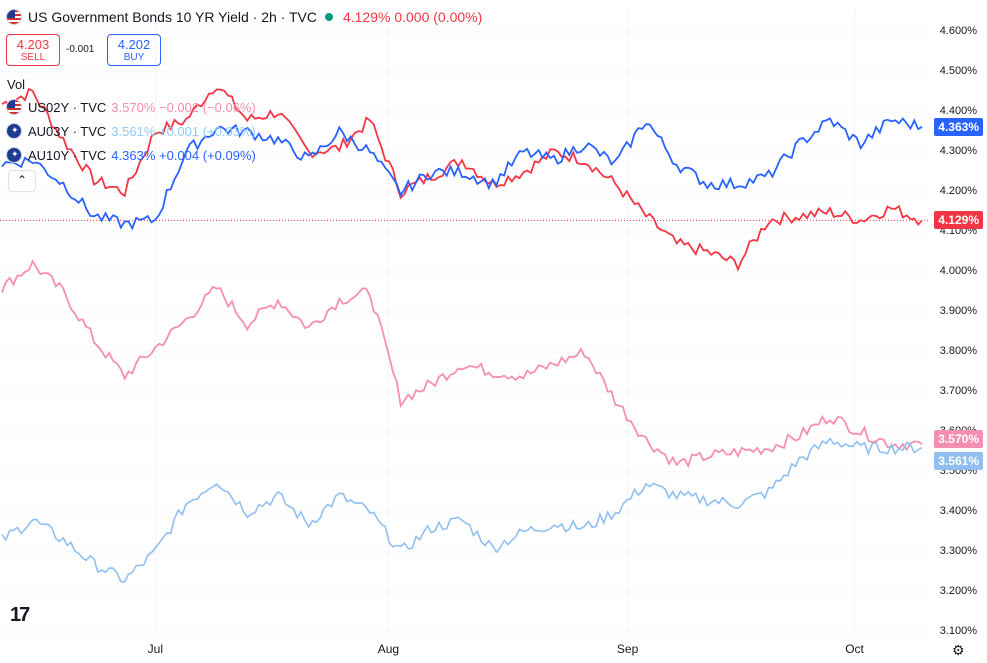 Image resolution: width=987 pixels, height=663 pixels. What do you see at coordinates (207, 131) in the screenshot?
I see `legend-change: +0.001 (+0.03%)` at bounding box center [207, 131].